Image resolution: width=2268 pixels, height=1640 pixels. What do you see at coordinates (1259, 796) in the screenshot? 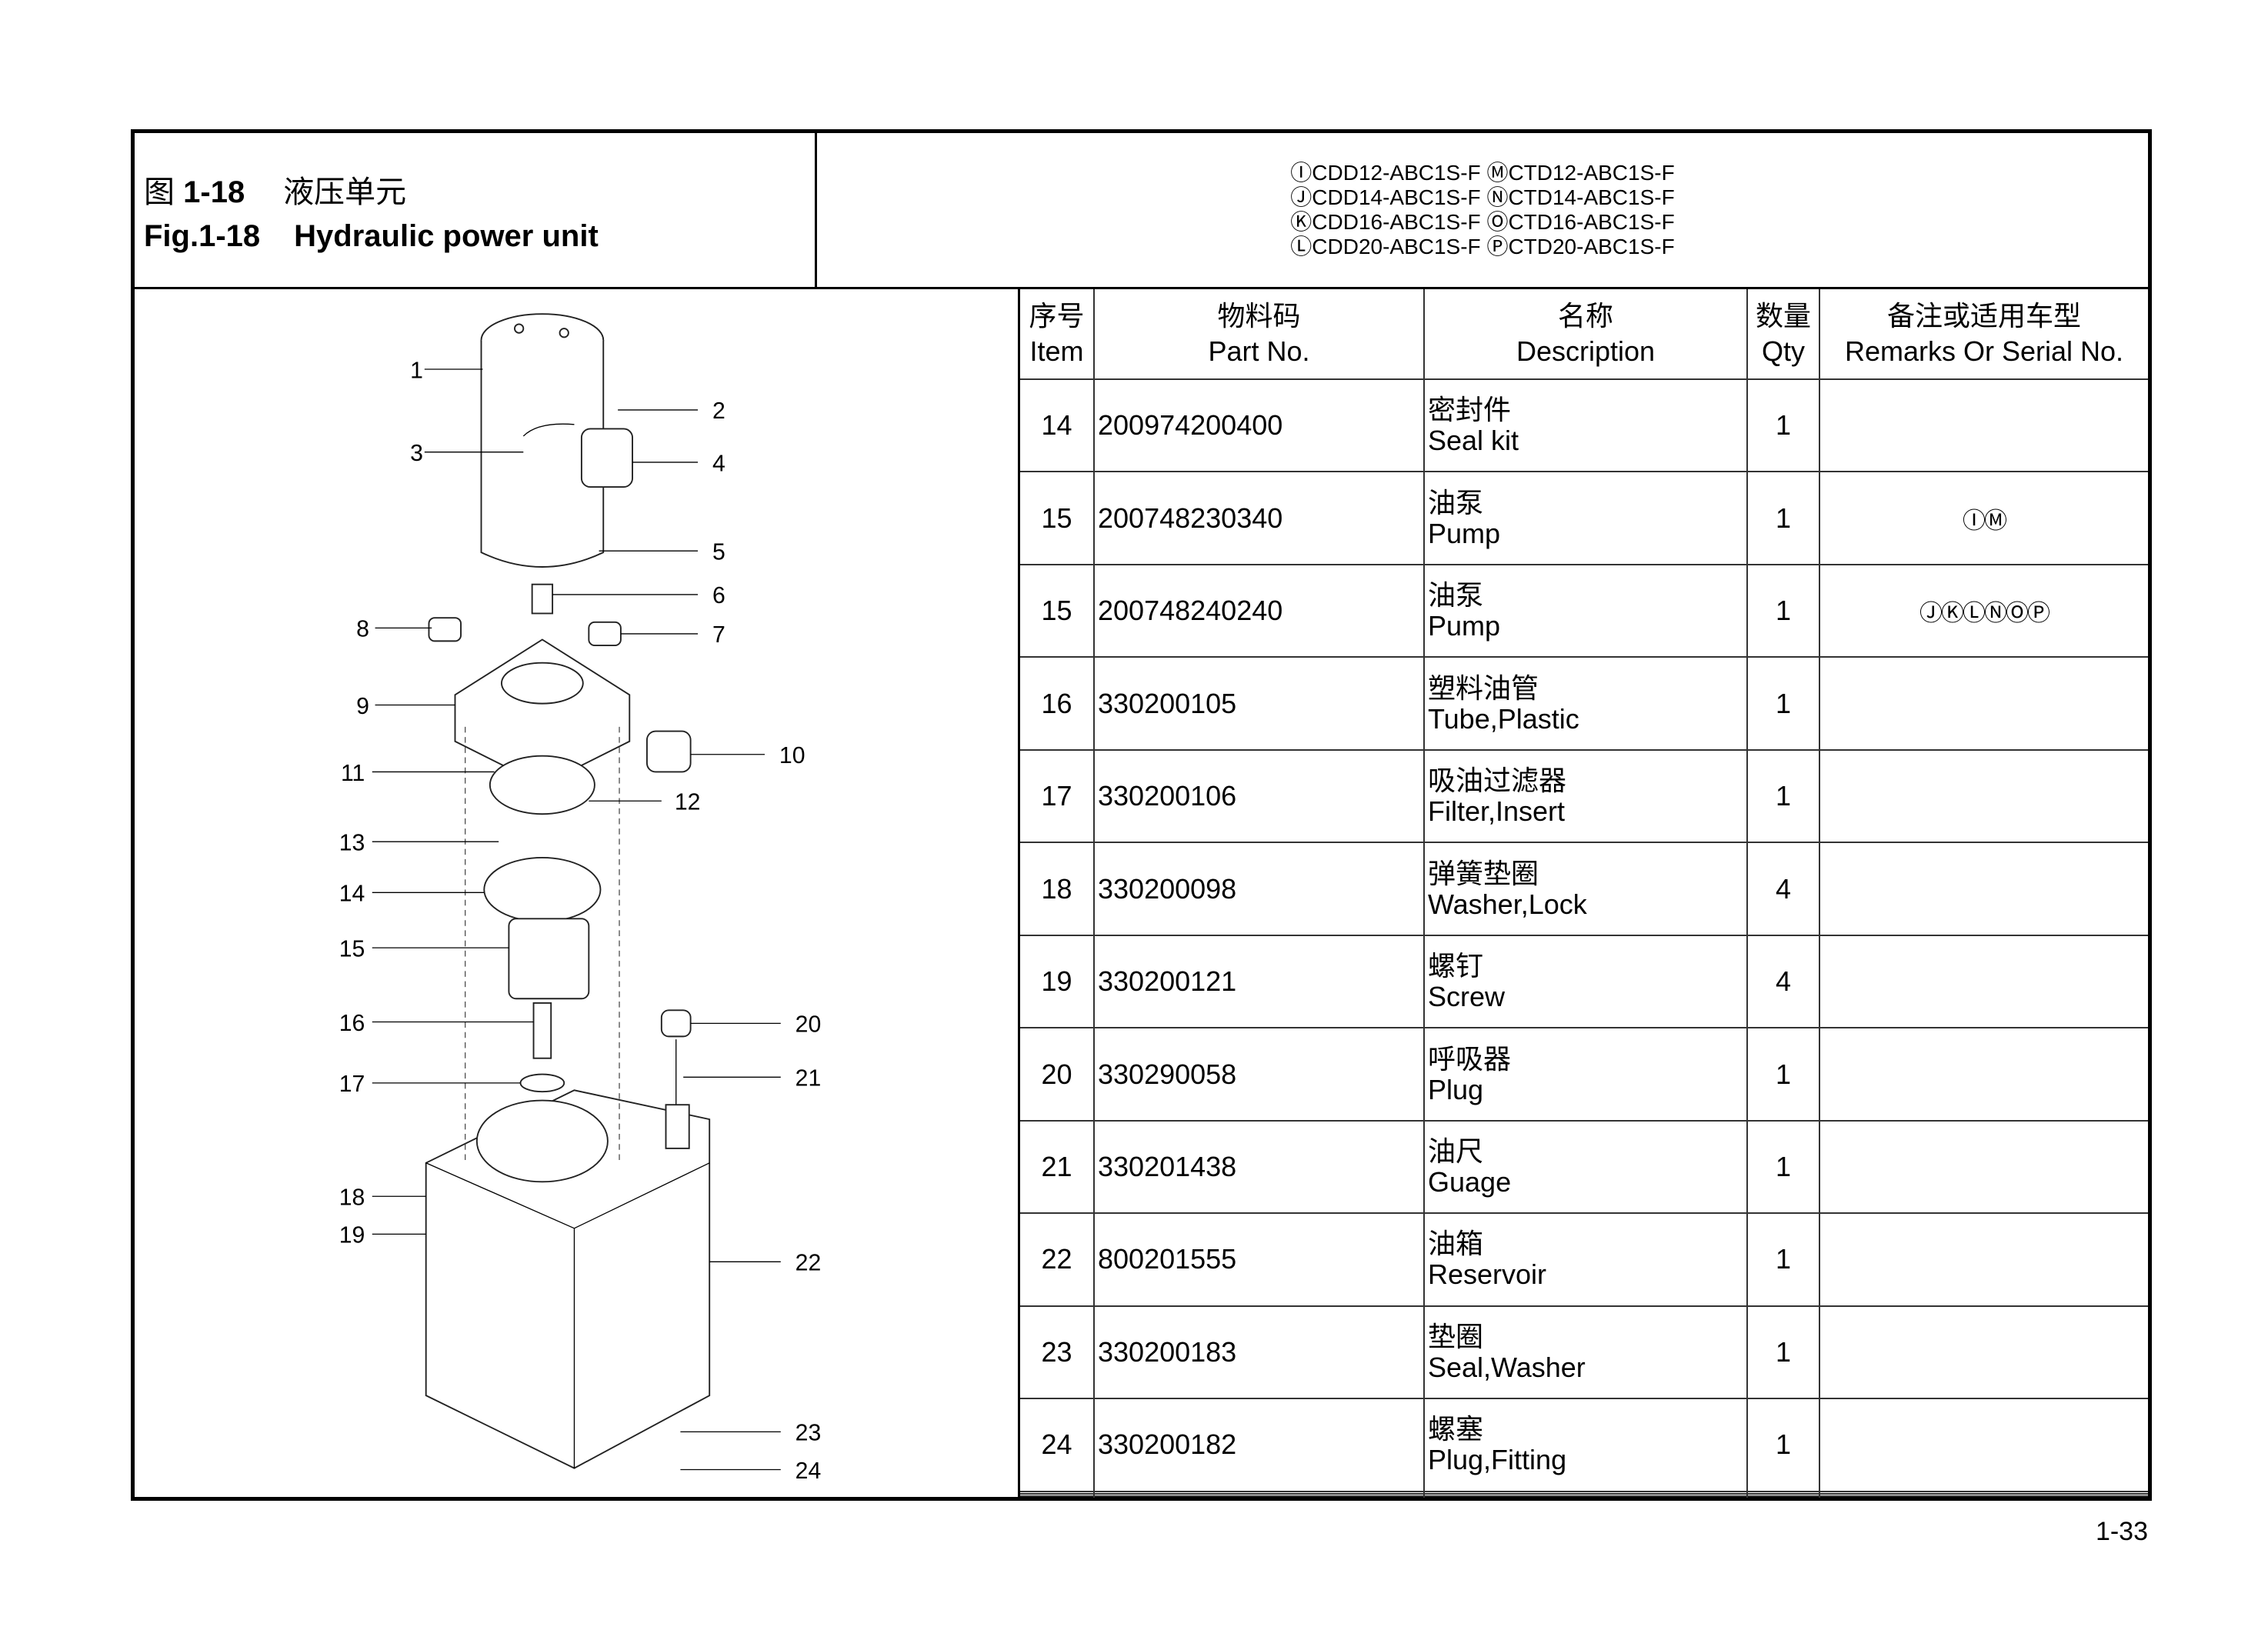
I see `part-number-cell: 330200106` at bounding box center [1259, 796].